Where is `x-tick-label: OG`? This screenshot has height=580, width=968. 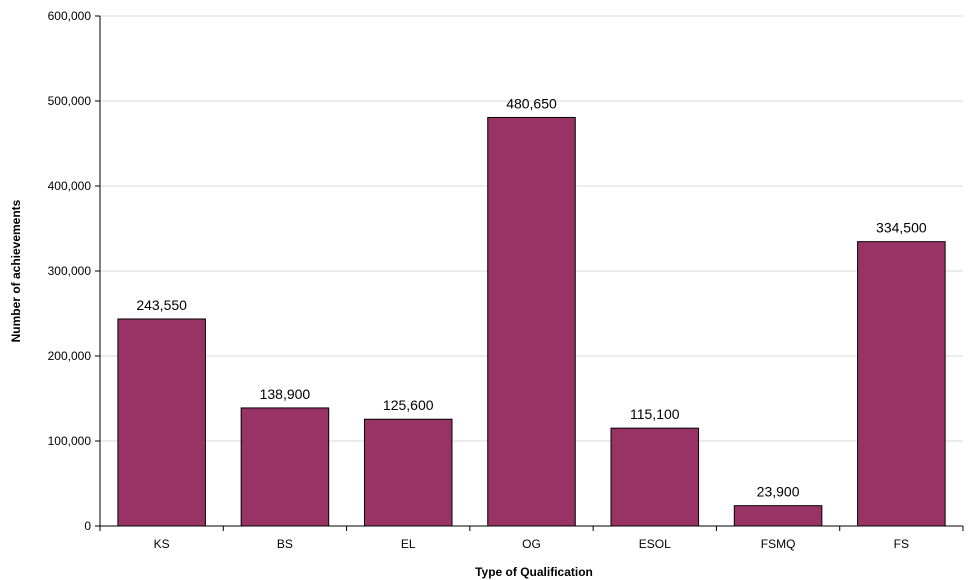 x-tick-label: OG is located at coordinates (531, 544).